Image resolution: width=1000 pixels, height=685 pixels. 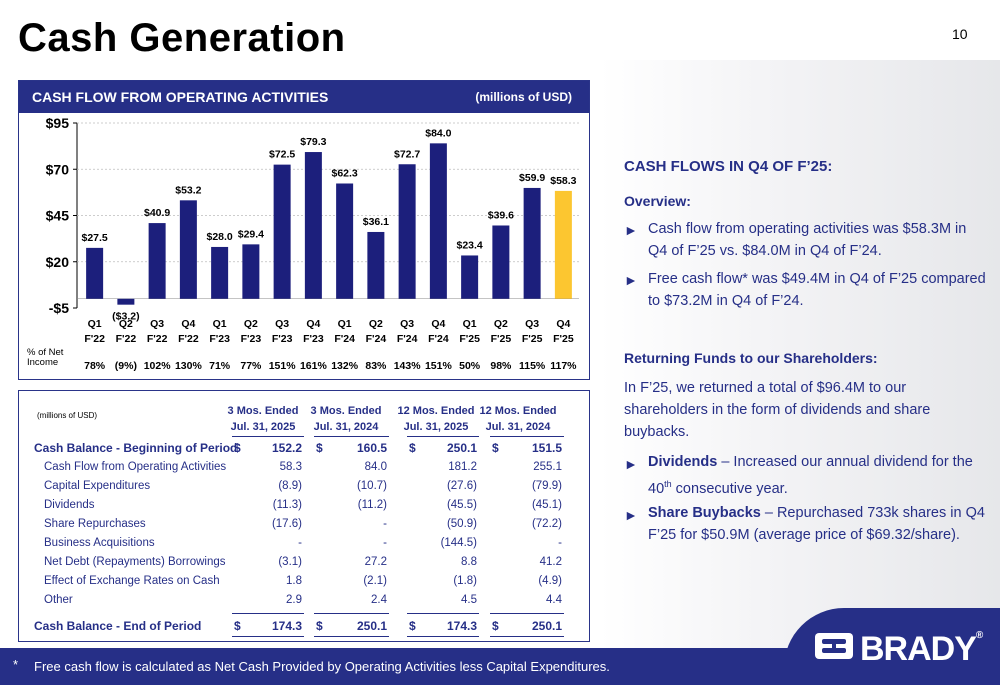 I want to click on brady-logo-reg: ®, so click(x=979, y=635).